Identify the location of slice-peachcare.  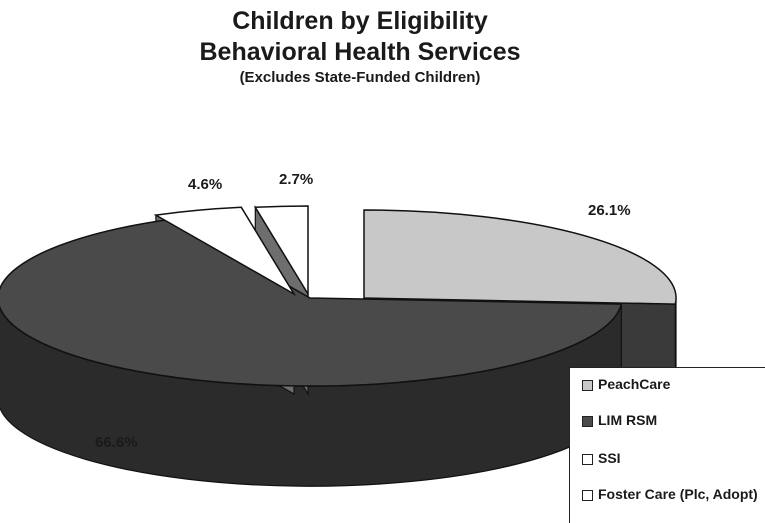
(520, 257).